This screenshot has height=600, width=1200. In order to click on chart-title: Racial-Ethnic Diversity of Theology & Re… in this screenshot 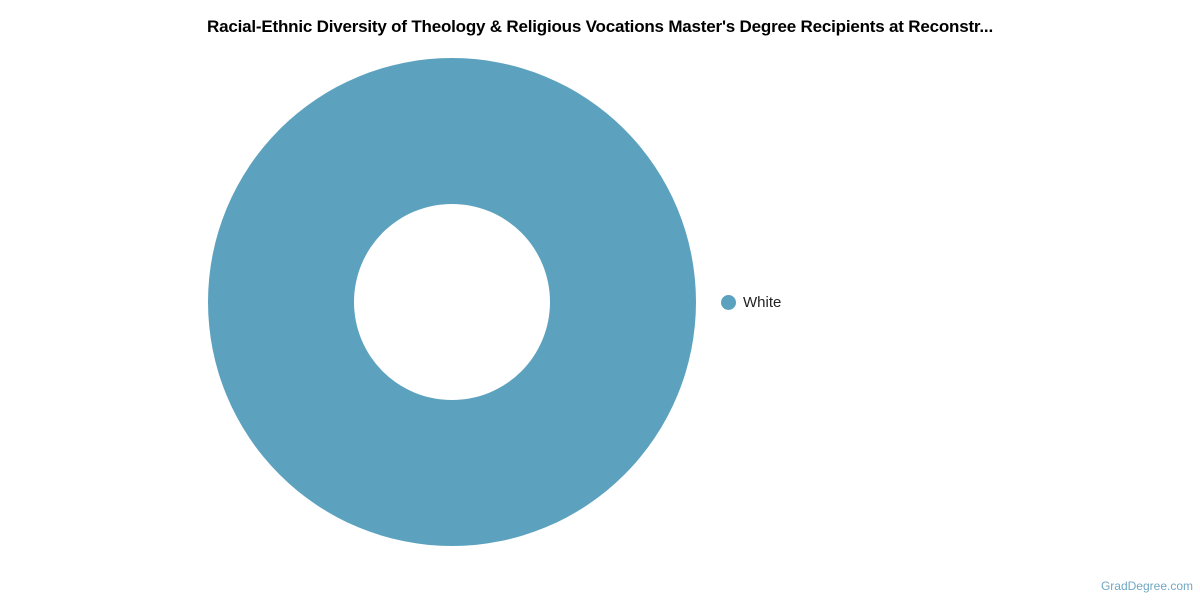, I will do `click(600, 26)`.